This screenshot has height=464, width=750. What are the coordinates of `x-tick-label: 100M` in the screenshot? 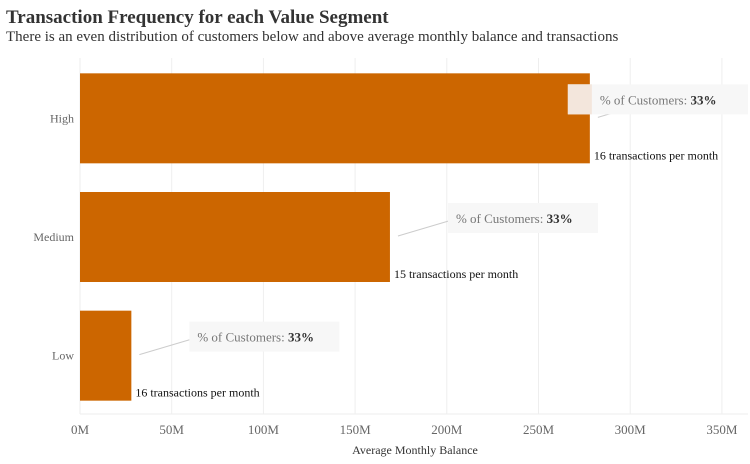 It's located at (264, 429).